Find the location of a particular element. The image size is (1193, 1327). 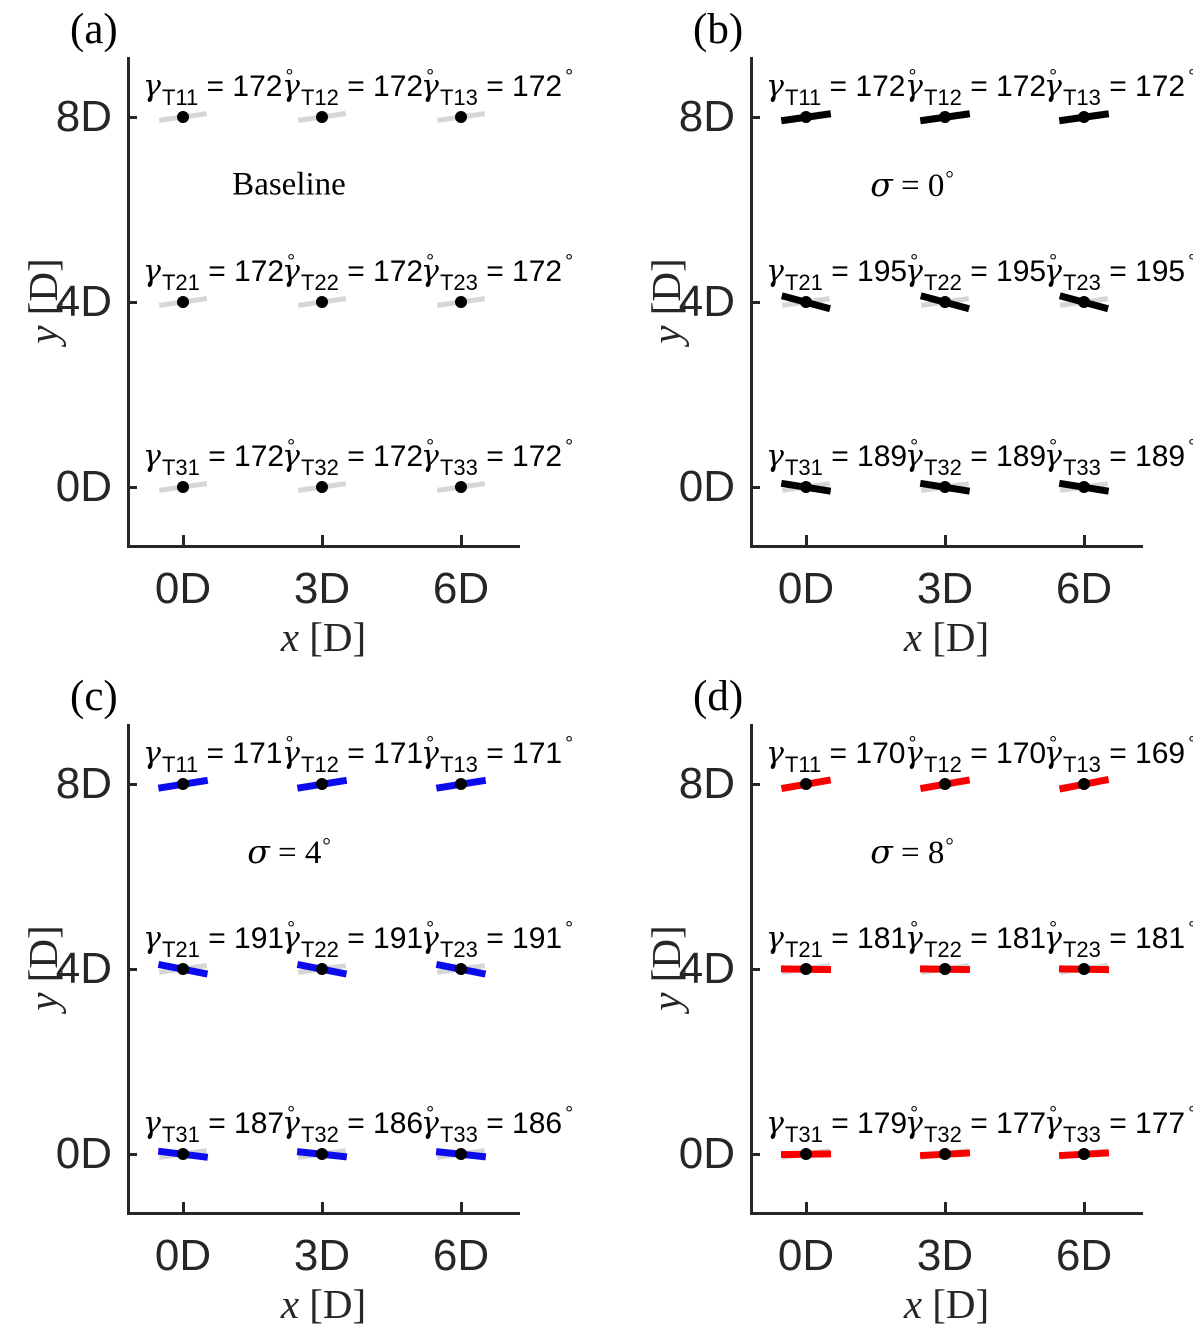

turbine-label: γT21 = 191 ° is located at coordinates (219, 940).